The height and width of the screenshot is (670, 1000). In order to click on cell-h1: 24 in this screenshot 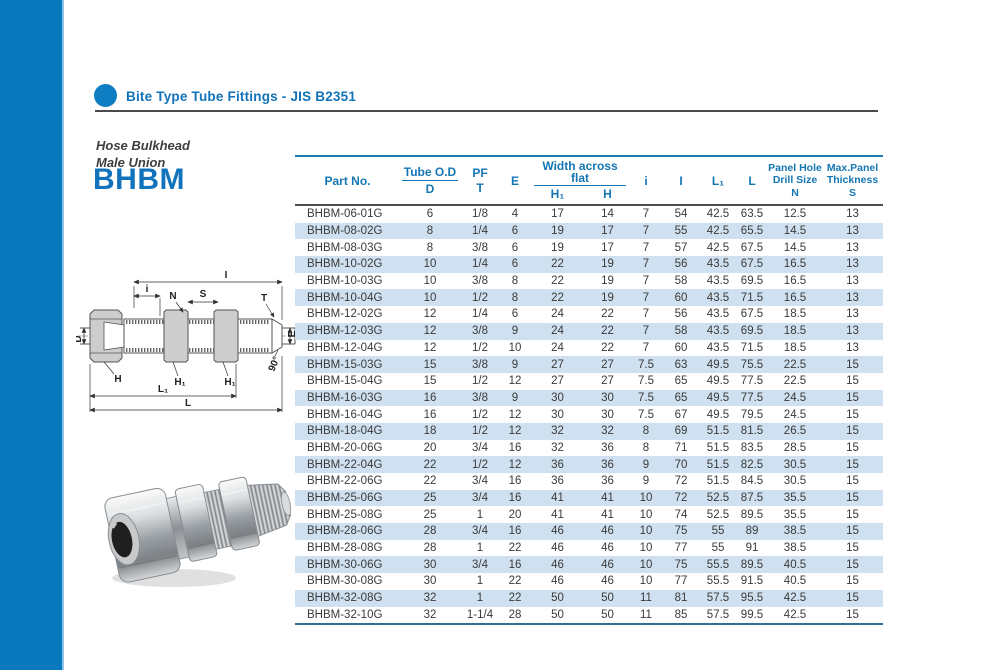, I will do `click(557, 347)`.